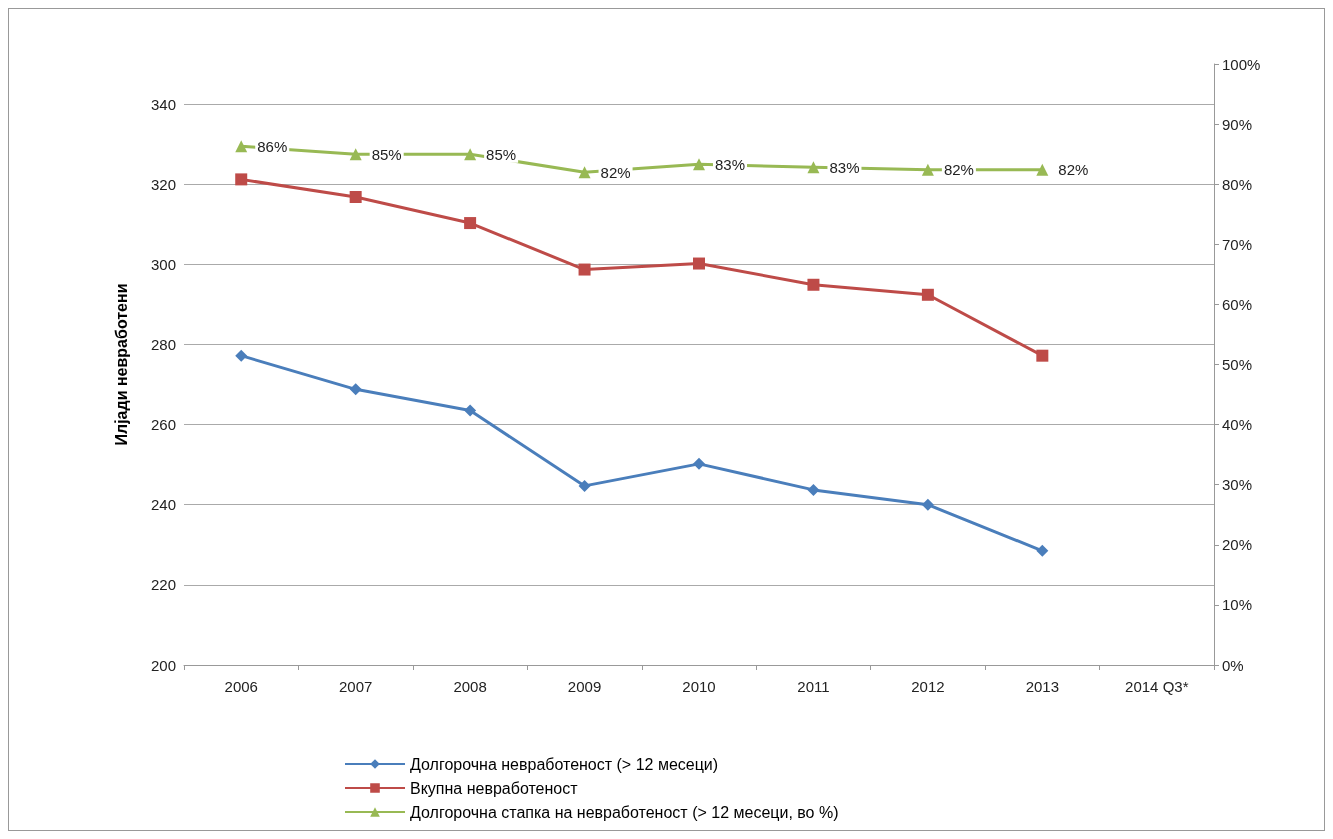 The image size is (1333, 839). I want to click on y-tick-label: 280, so click(163, 344).